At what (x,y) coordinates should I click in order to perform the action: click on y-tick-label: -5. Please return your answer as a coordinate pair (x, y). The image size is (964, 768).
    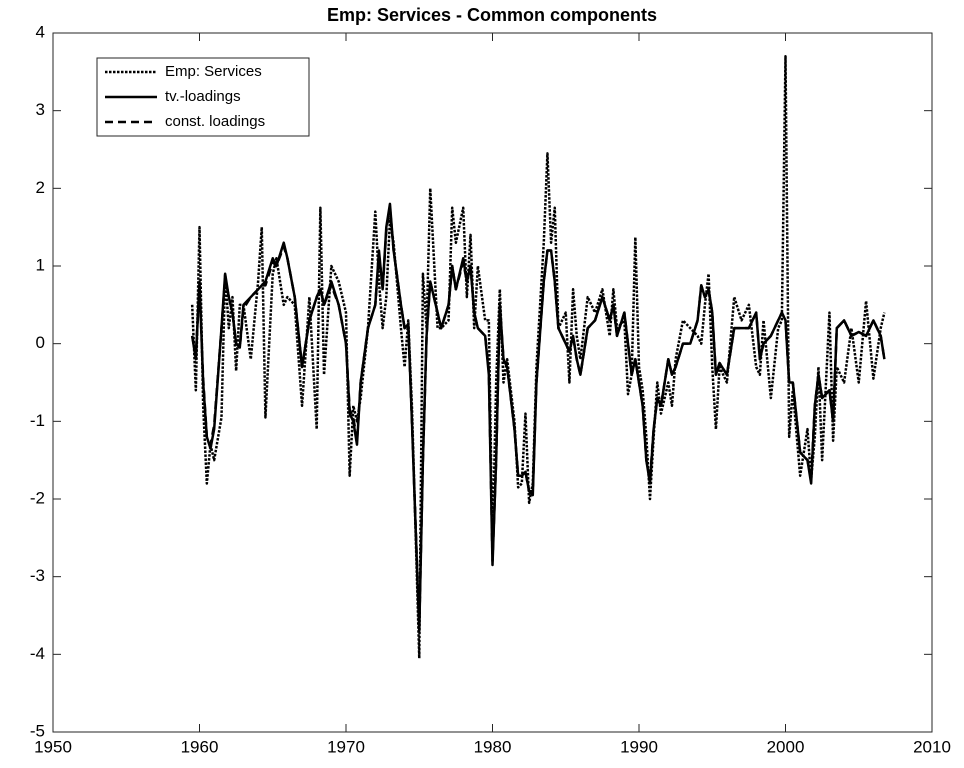
    Looking at the image, I should click on (37, 730).